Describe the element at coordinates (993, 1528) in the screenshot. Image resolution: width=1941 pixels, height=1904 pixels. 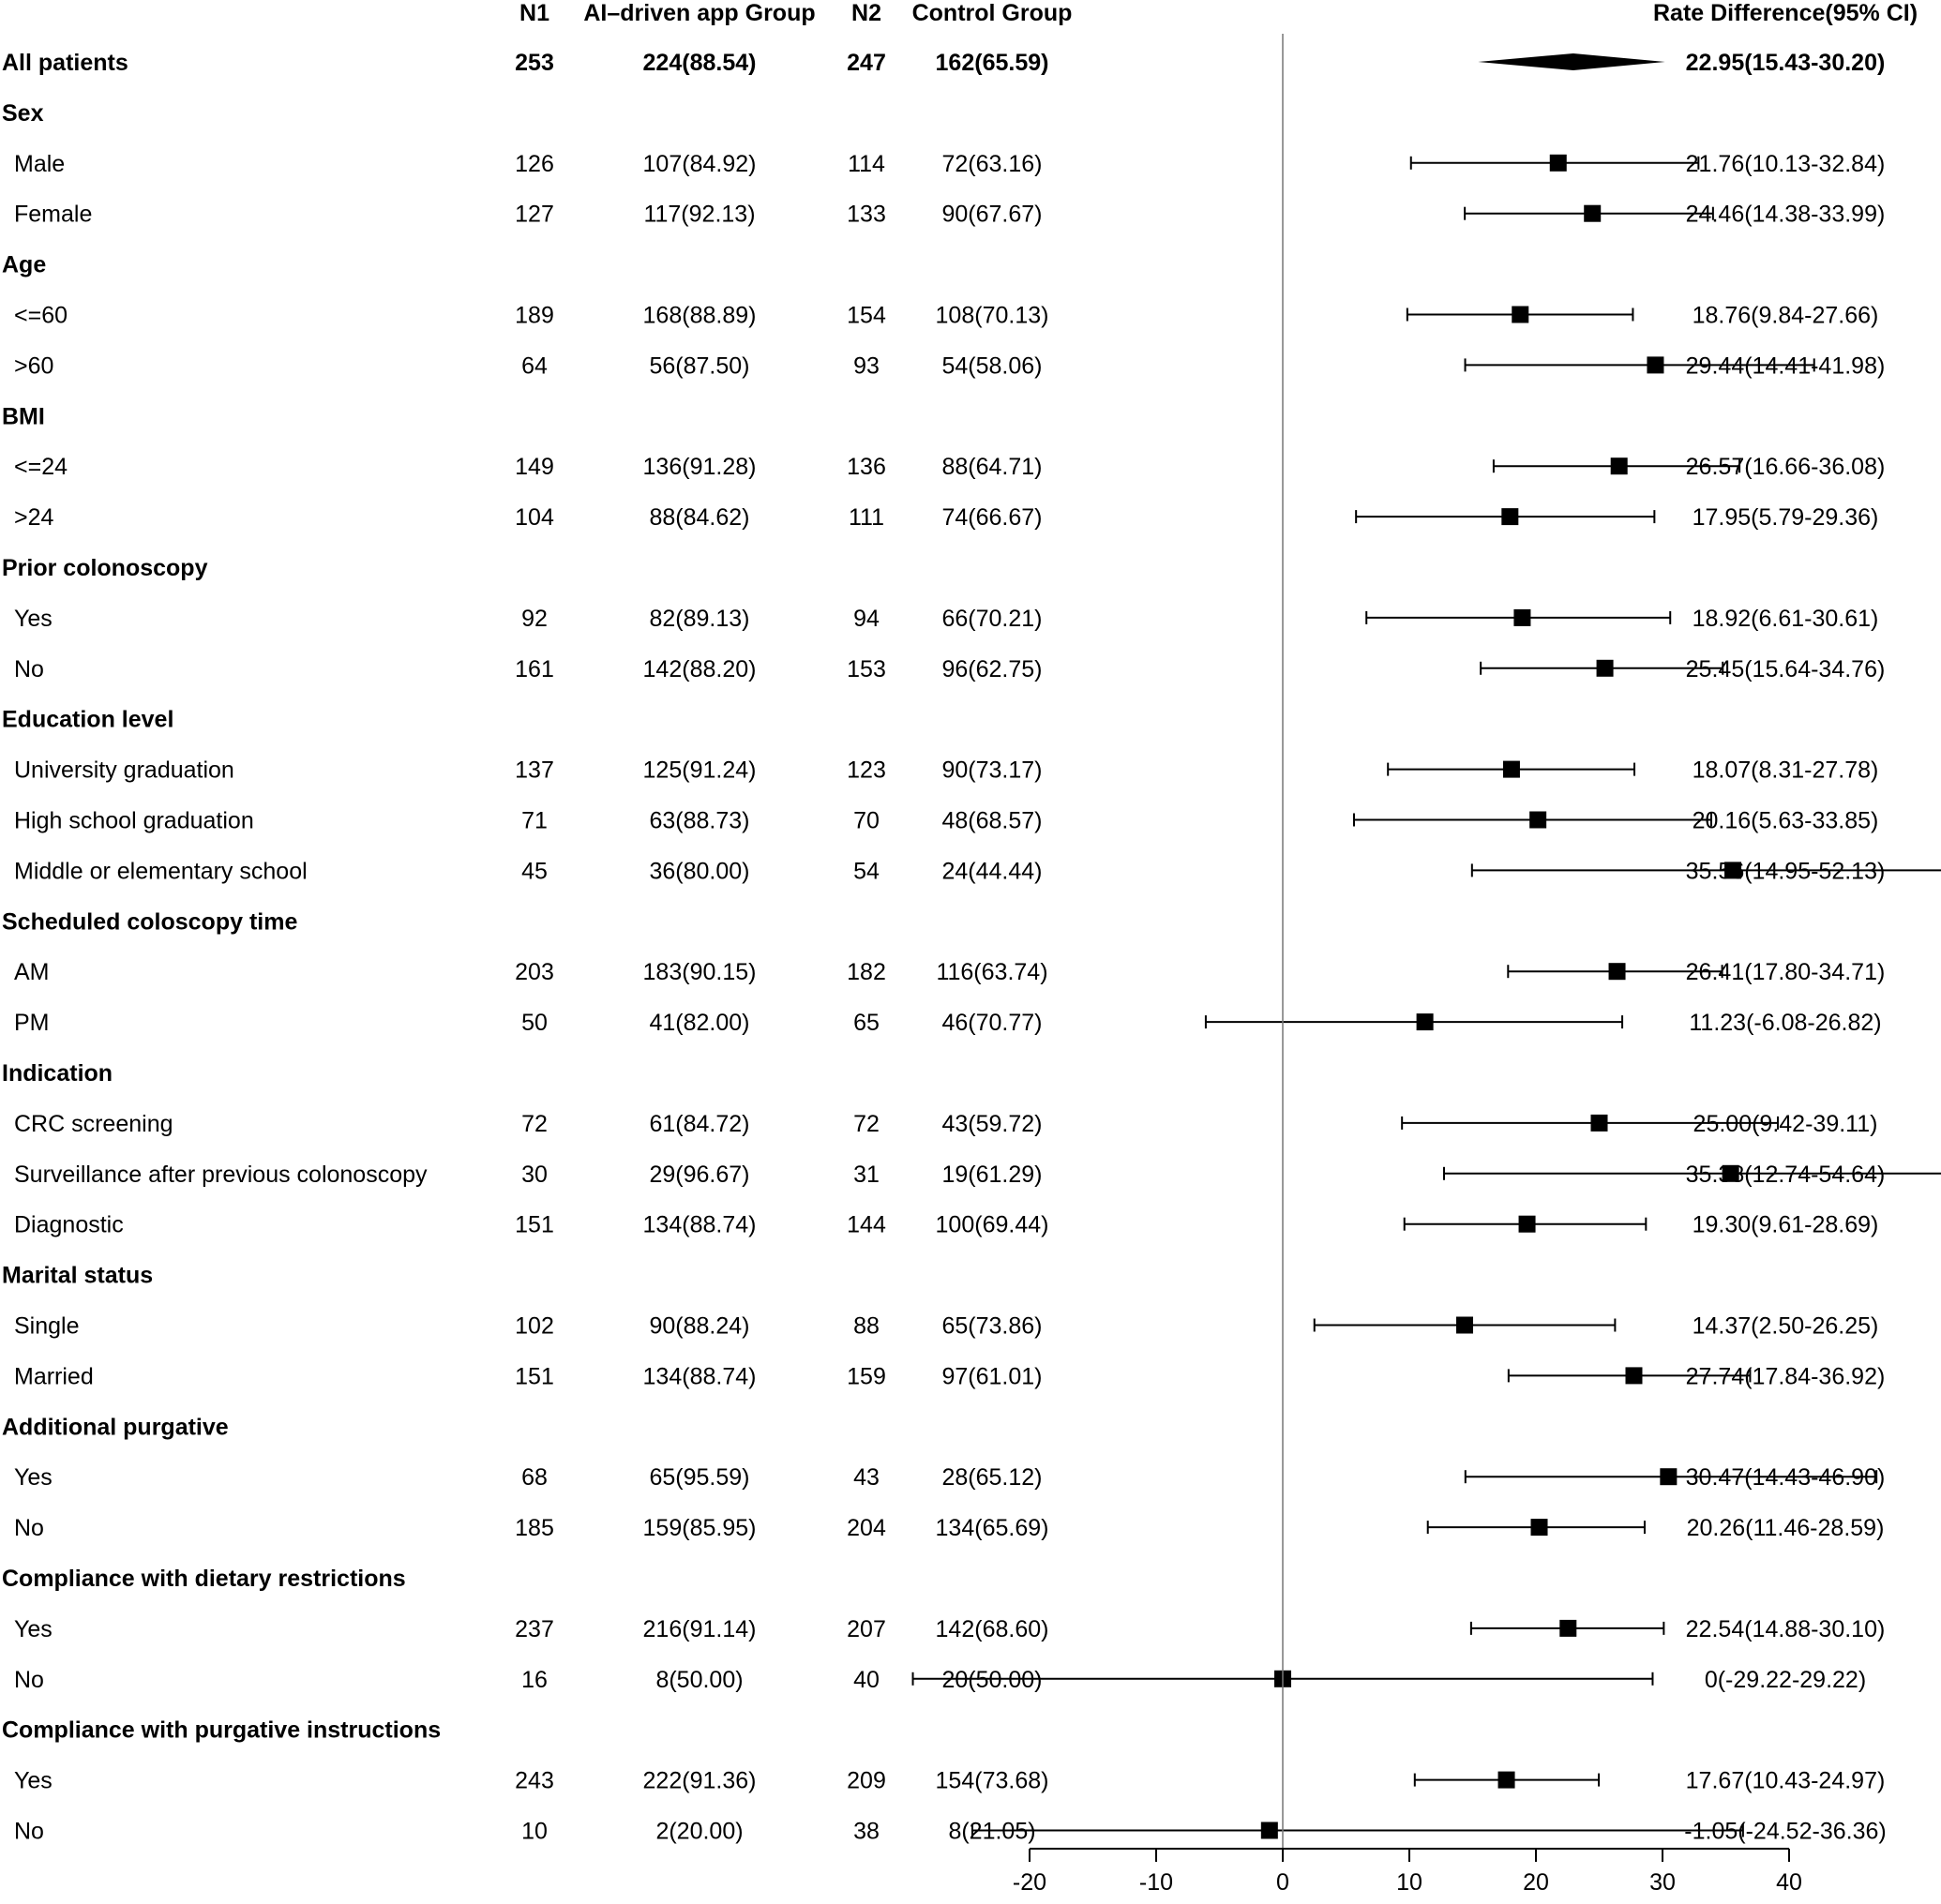
I see `control-group-value: 134(65.69)` at that location.